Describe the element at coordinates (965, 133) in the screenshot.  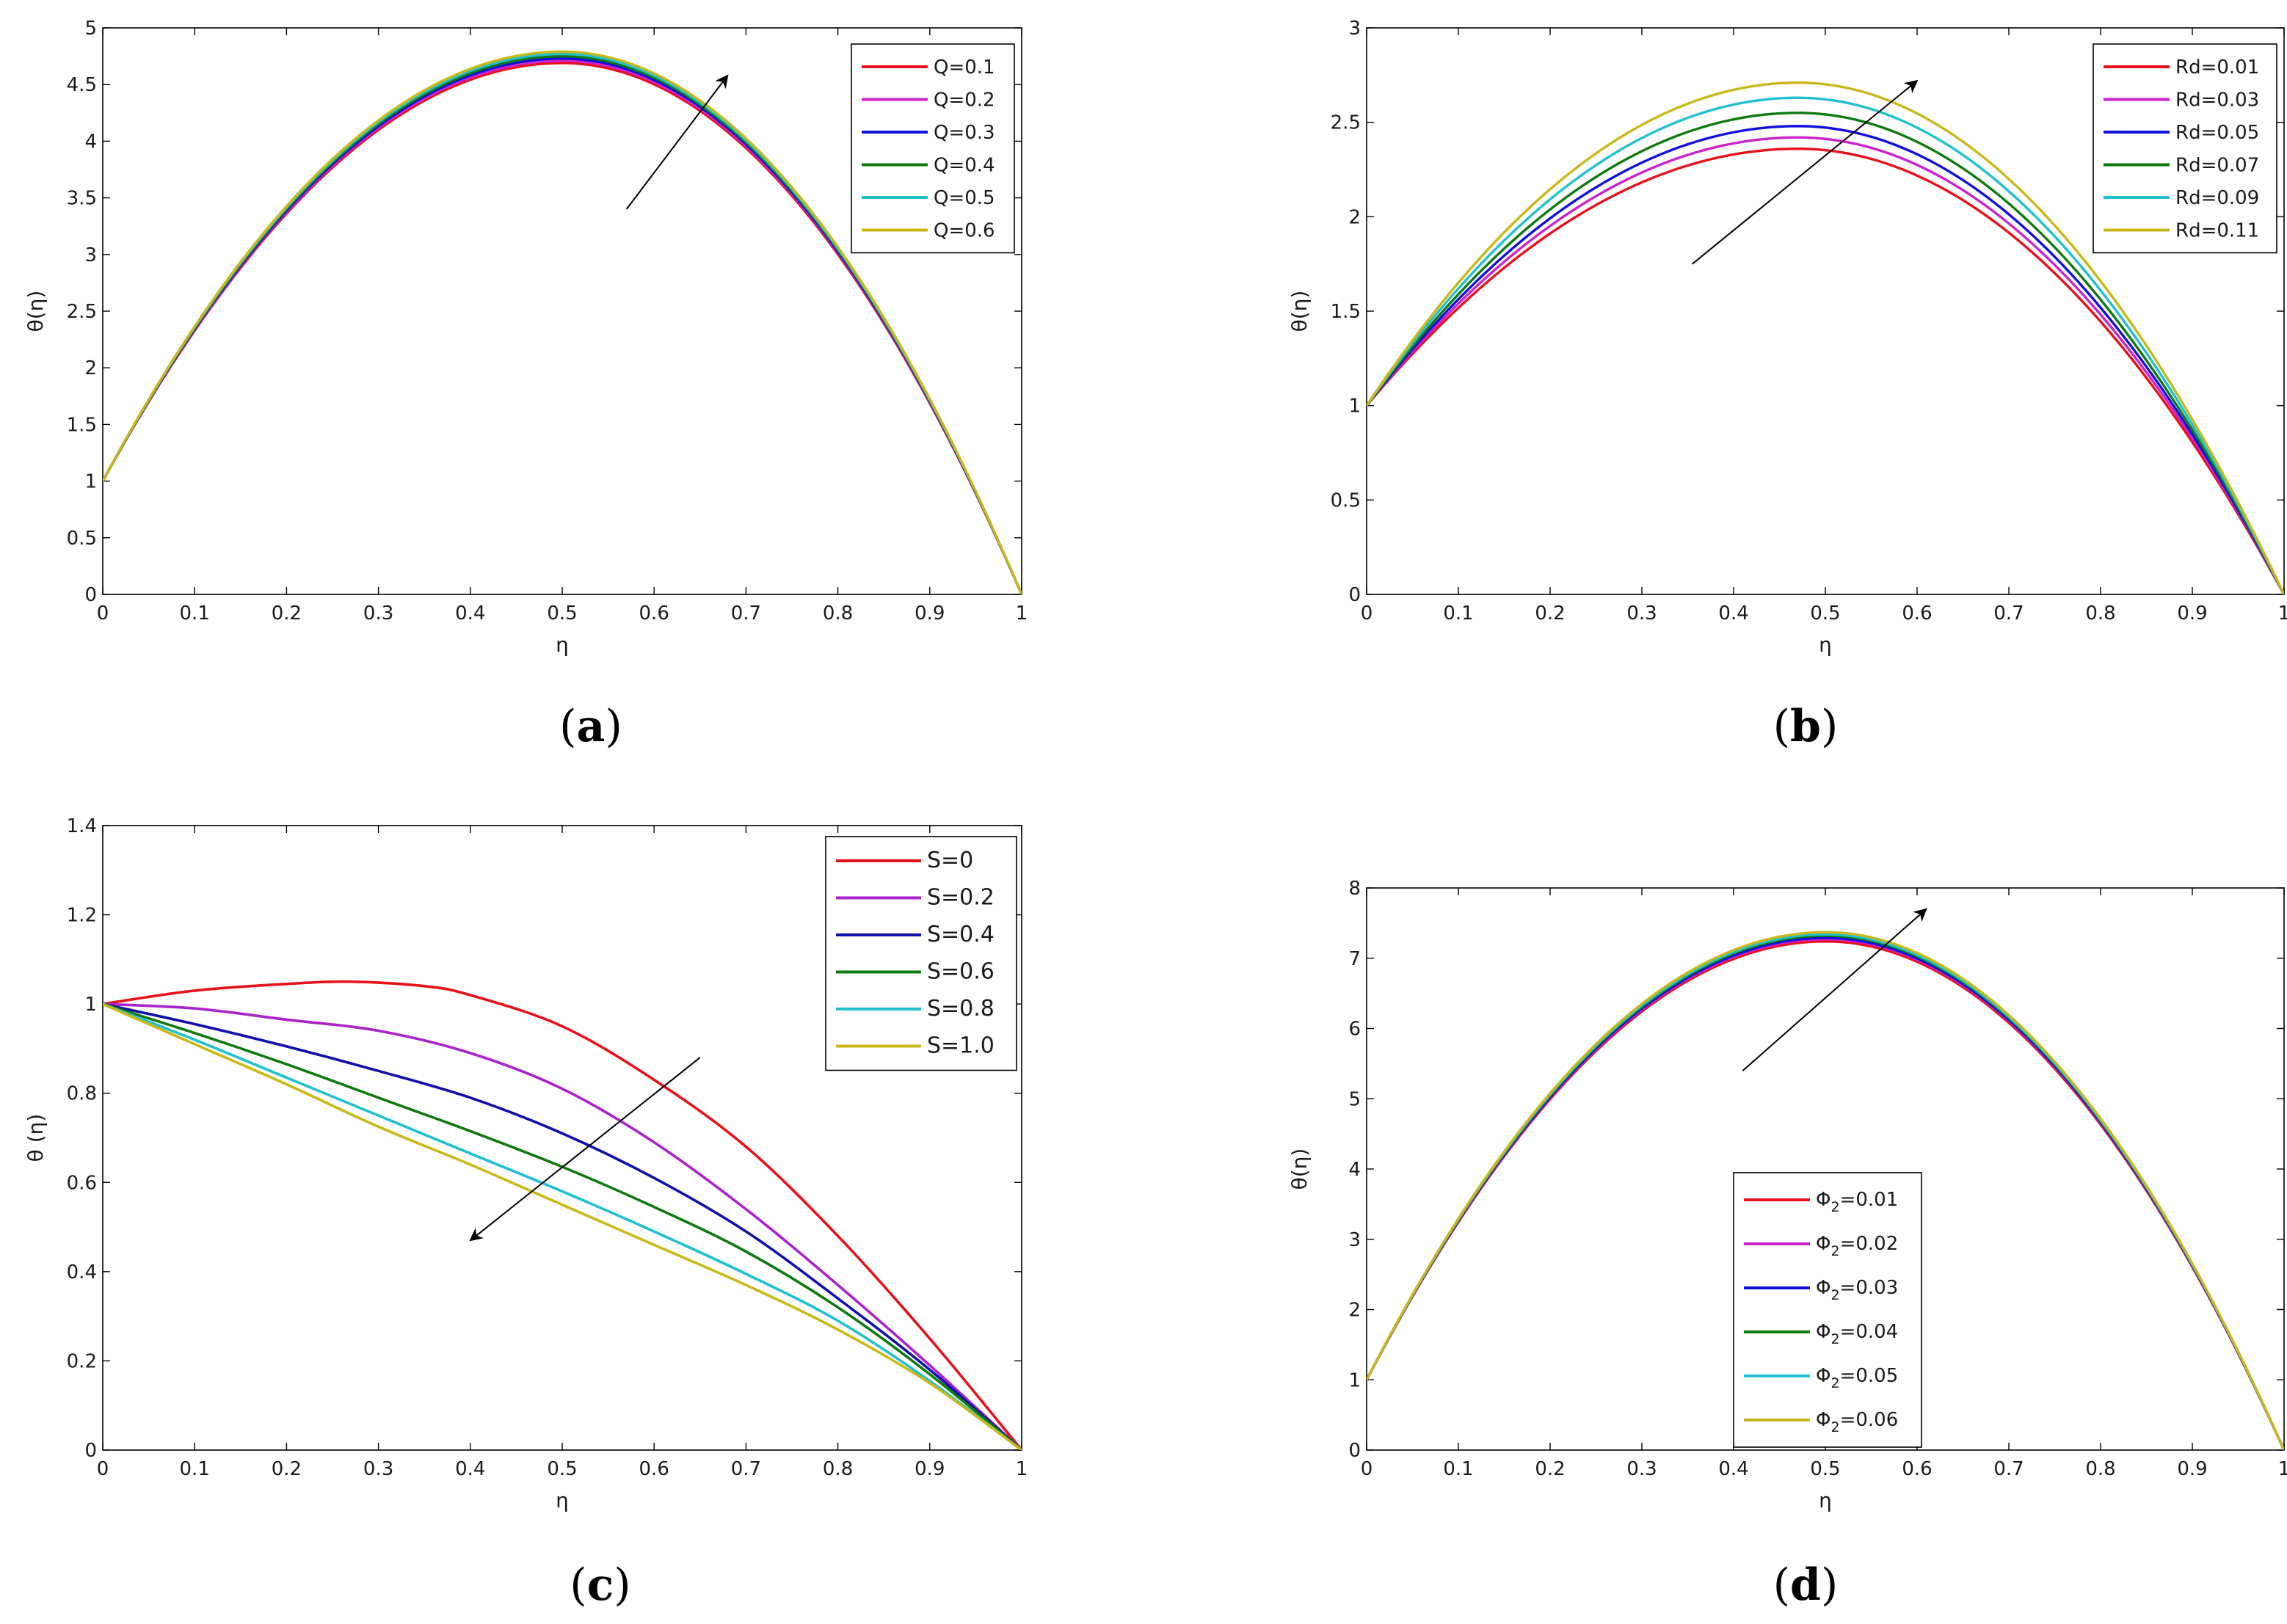
I see `legend-entry-label: Q=0.3` at that location.